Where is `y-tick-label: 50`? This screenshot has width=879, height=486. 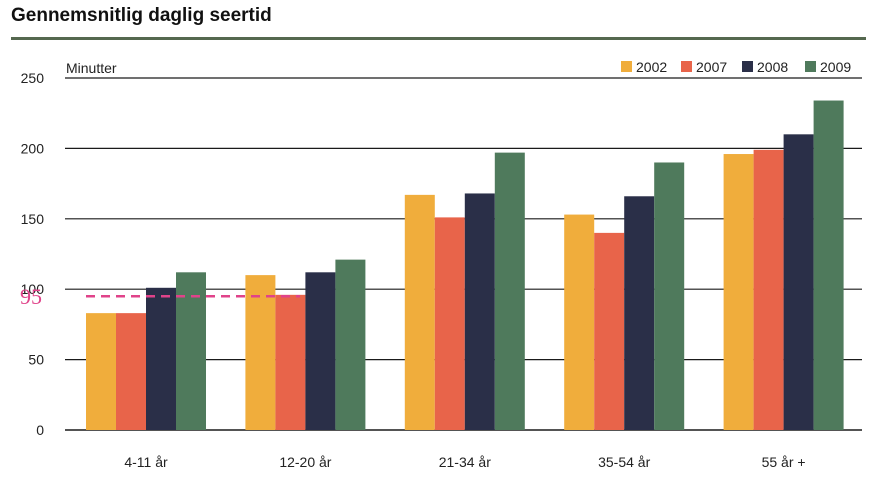
y-tick-label: 50 is located at coordinates (36, 360).